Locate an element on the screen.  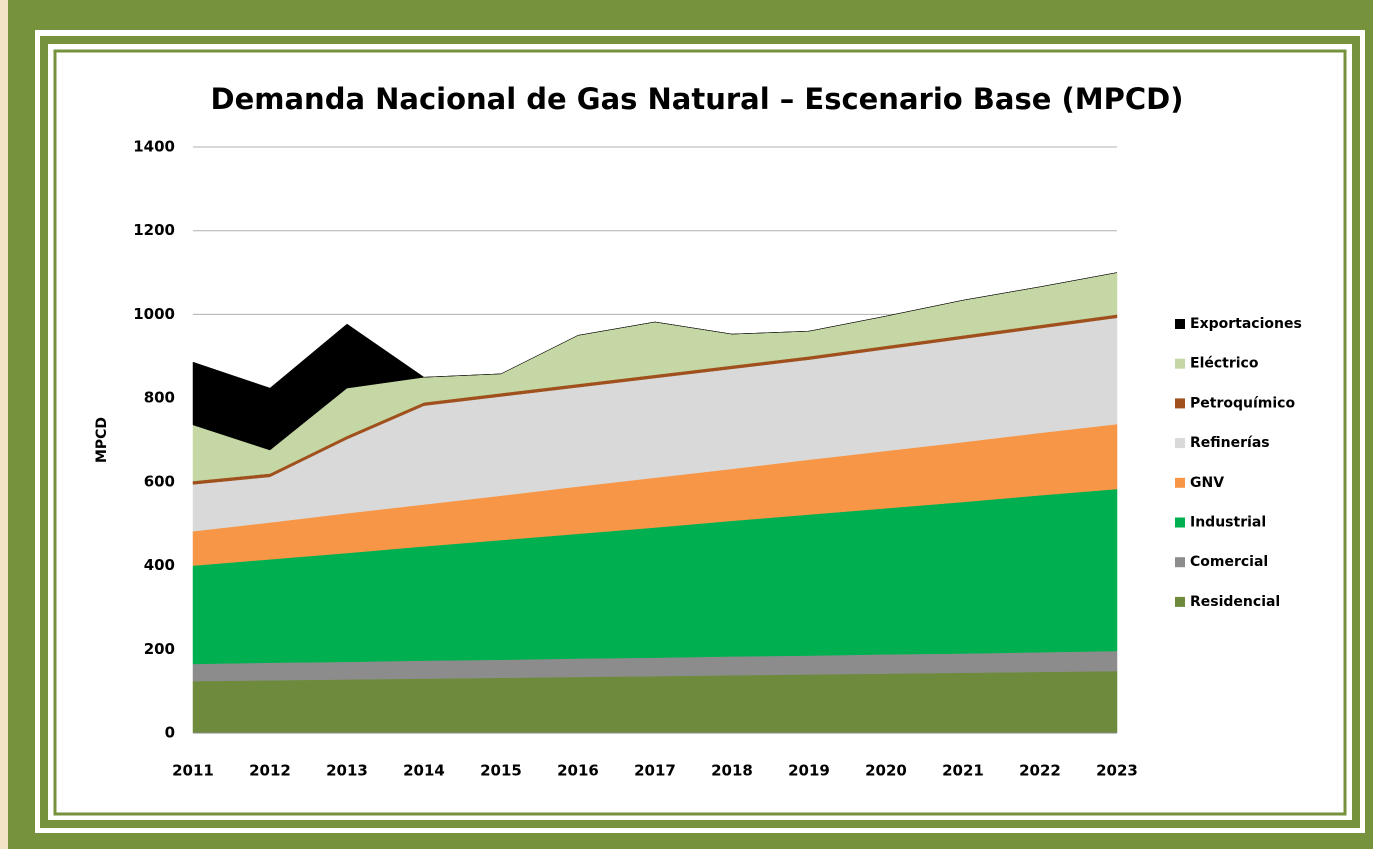
legend-label: GNV is located at coordinates (1207, 483).